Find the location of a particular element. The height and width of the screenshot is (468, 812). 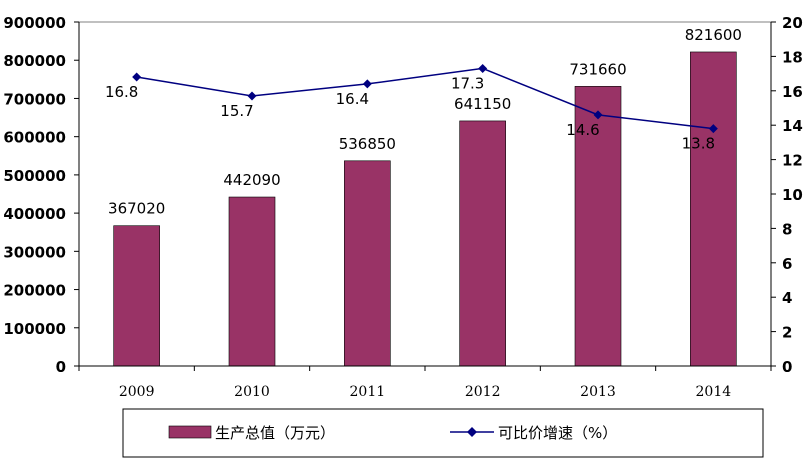

line-data-label: 16.4 is located at coordinates (352, 99).